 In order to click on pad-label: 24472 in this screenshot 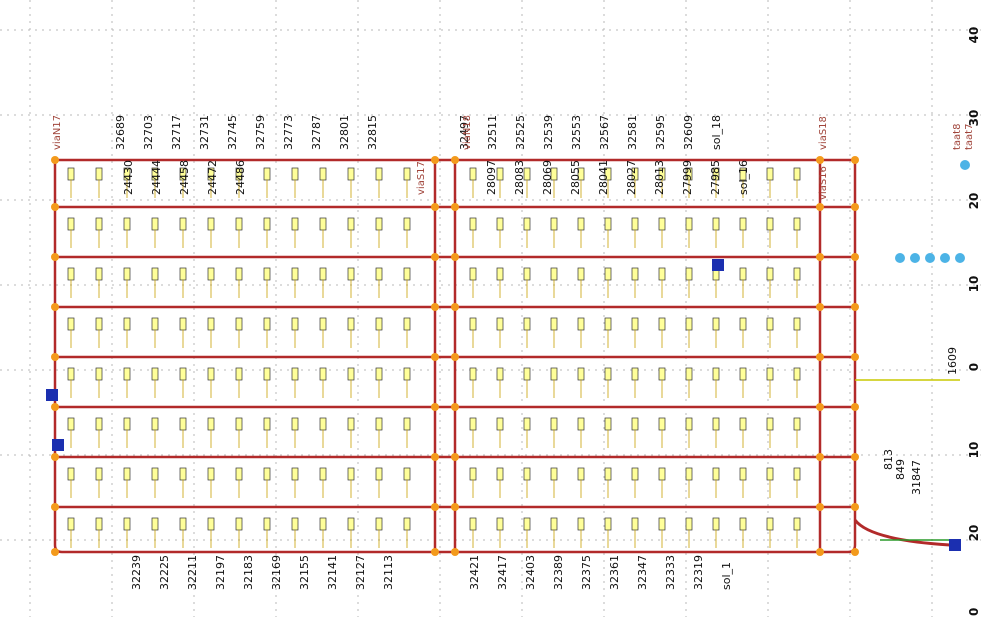, I will do `click(212, 177)`.